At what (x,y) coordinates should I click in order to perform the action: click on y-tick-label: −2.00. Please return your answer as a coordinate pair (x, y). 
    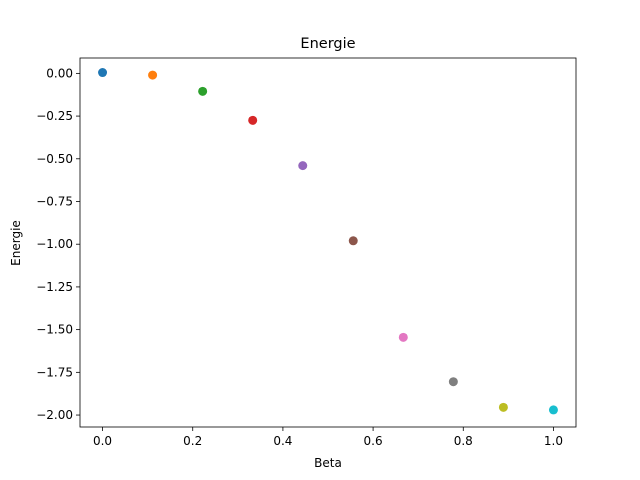
    Looking at the image, I should click on (54, 415).